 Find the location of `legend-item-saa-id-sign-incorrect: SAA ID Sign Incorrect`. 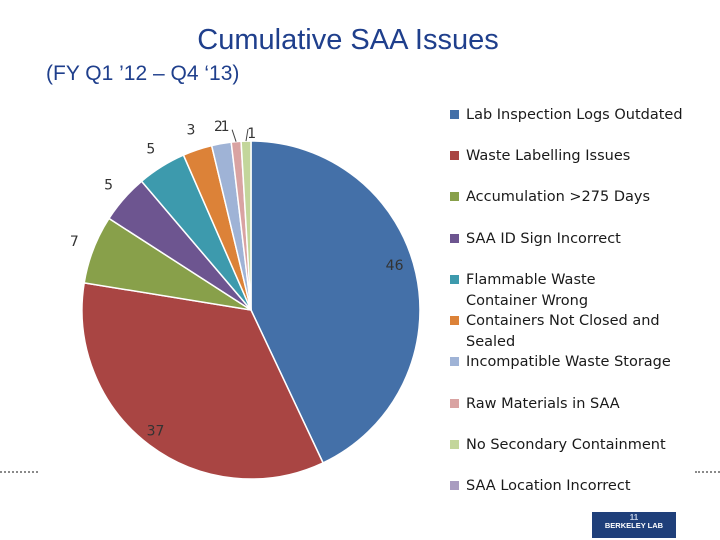

legend-item-saa-id-sign-incorrect: SAA ID Sign Incorrect is located at coordinates (568, 239).